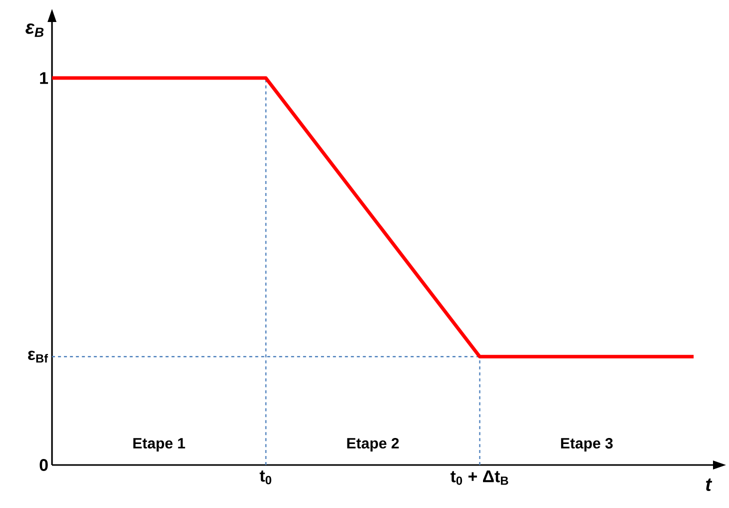 Image resolution: width=729 pixels, height=508 pixels. What do you see at coordinates (479, 477) in the screenshot?
I see `x-tick-label: t$_{0}$ + Δt$_{B}$` at bounding box center [479, 477].